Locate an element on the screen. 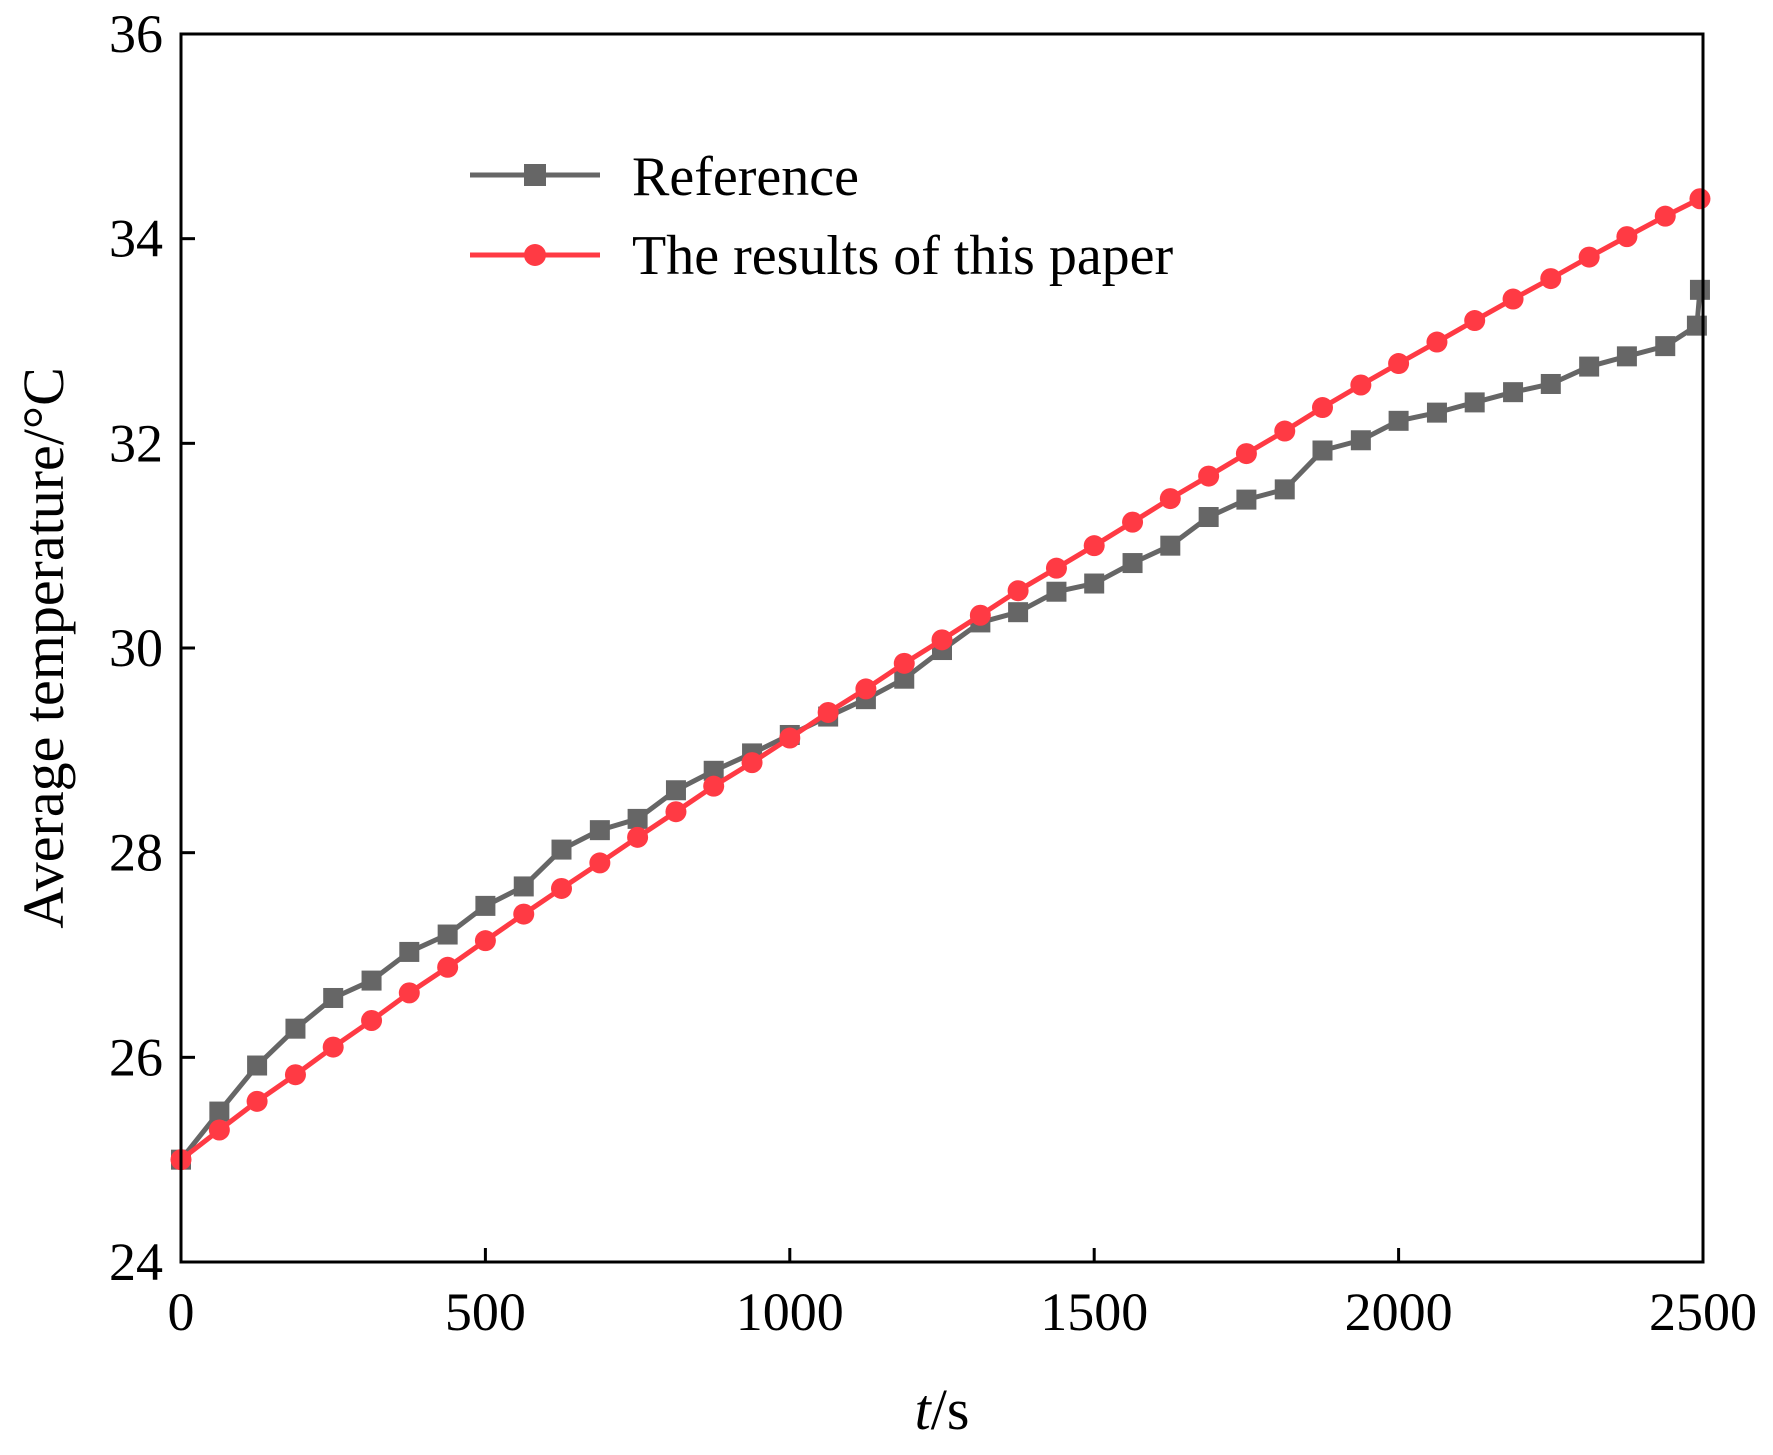 Image resolution: width=1773 pixels, height=1455 pixels. legend-marker-reference is located at coordinates (535, 175).